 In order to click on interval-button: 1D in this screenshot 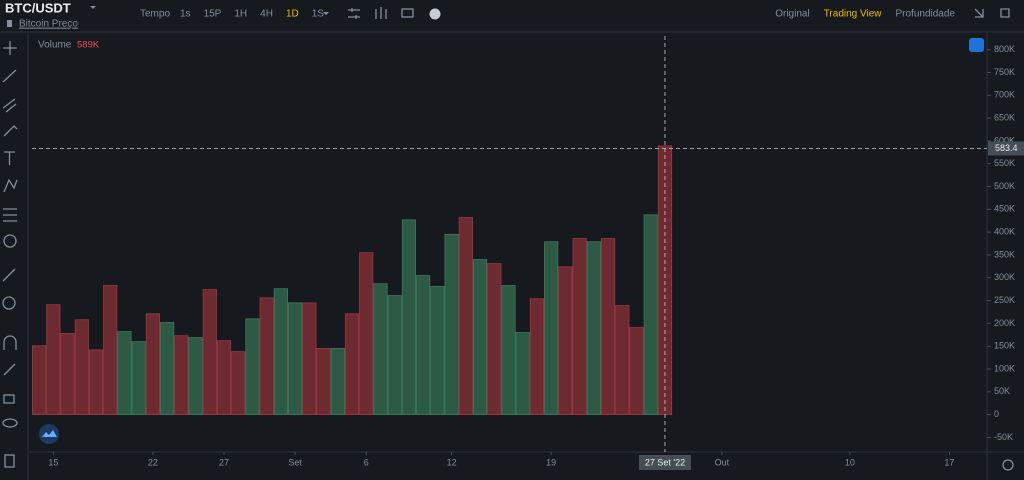, I will do `click(292, 14)`.